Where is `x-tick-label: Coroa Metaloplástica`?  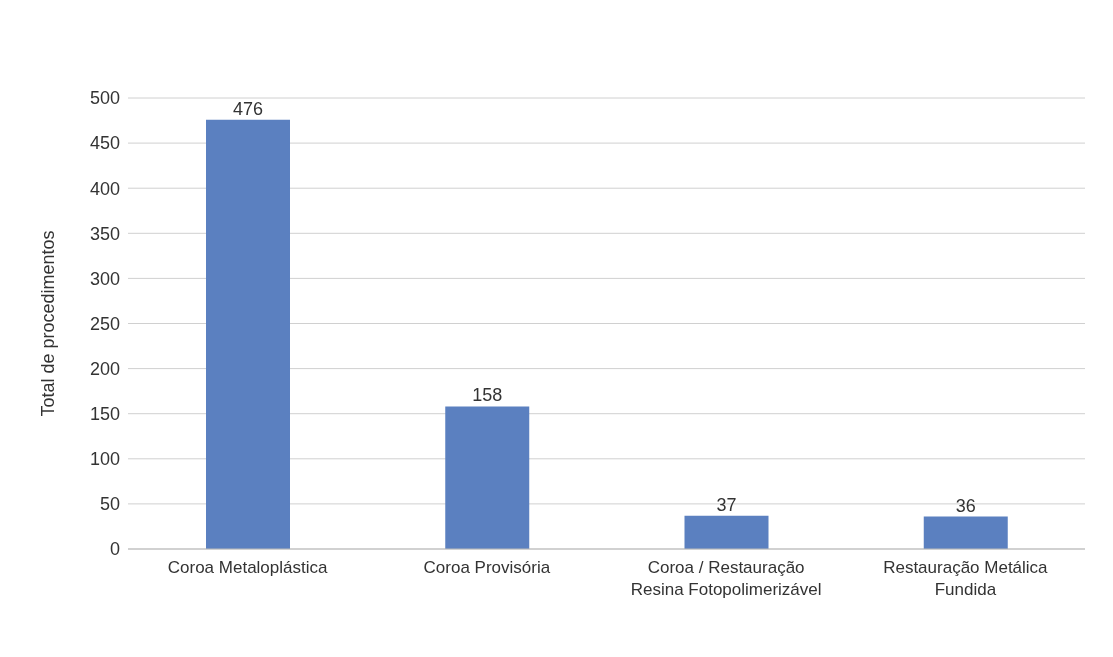 x-tick-label: Coroa Metaloplástica is located at coordinates (248, 567).